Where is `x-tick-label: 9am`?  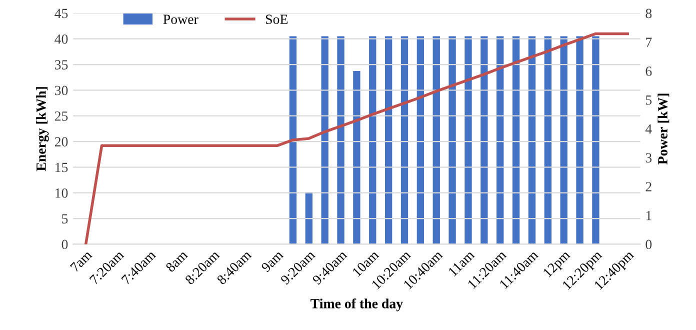 x-tick-label: 9am is located at coordinates (272, 261).